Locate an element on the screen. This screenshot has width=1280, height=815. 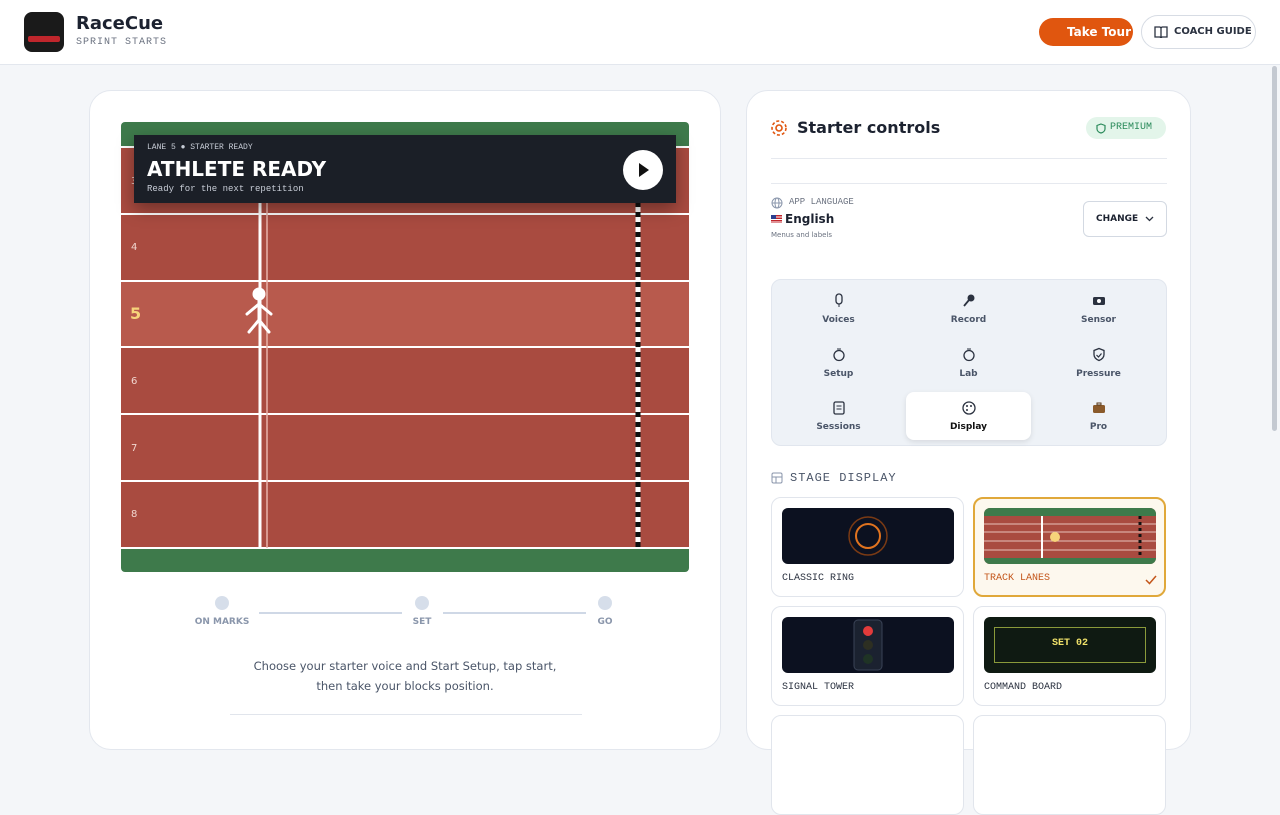
display-label: SIGNAL TOWER is located at coordinates (818, 687).